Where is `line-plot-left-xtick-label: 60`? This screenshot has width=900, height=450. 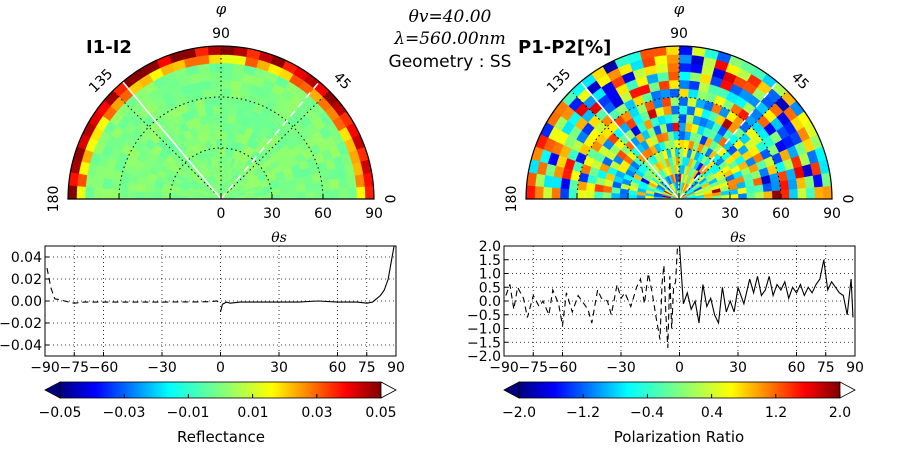
line-plot-left-xtick-label: 60 is located at coordinates (338, 368).